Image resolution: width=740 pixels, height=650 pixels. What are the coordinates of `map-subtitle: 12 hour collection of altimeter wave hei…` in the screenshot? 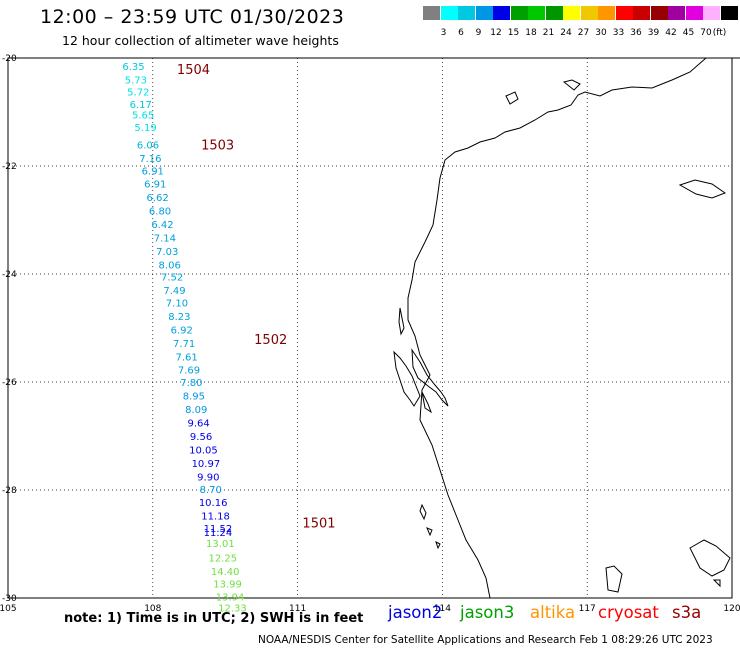 It's located at (200, 40).